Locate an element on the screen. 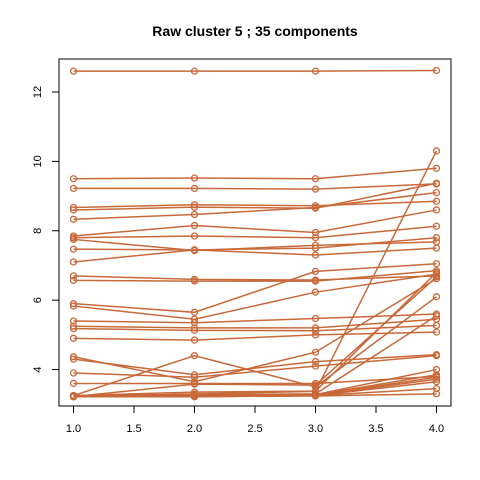  y-tick-label: 10 is located at coordinates (38, 161).